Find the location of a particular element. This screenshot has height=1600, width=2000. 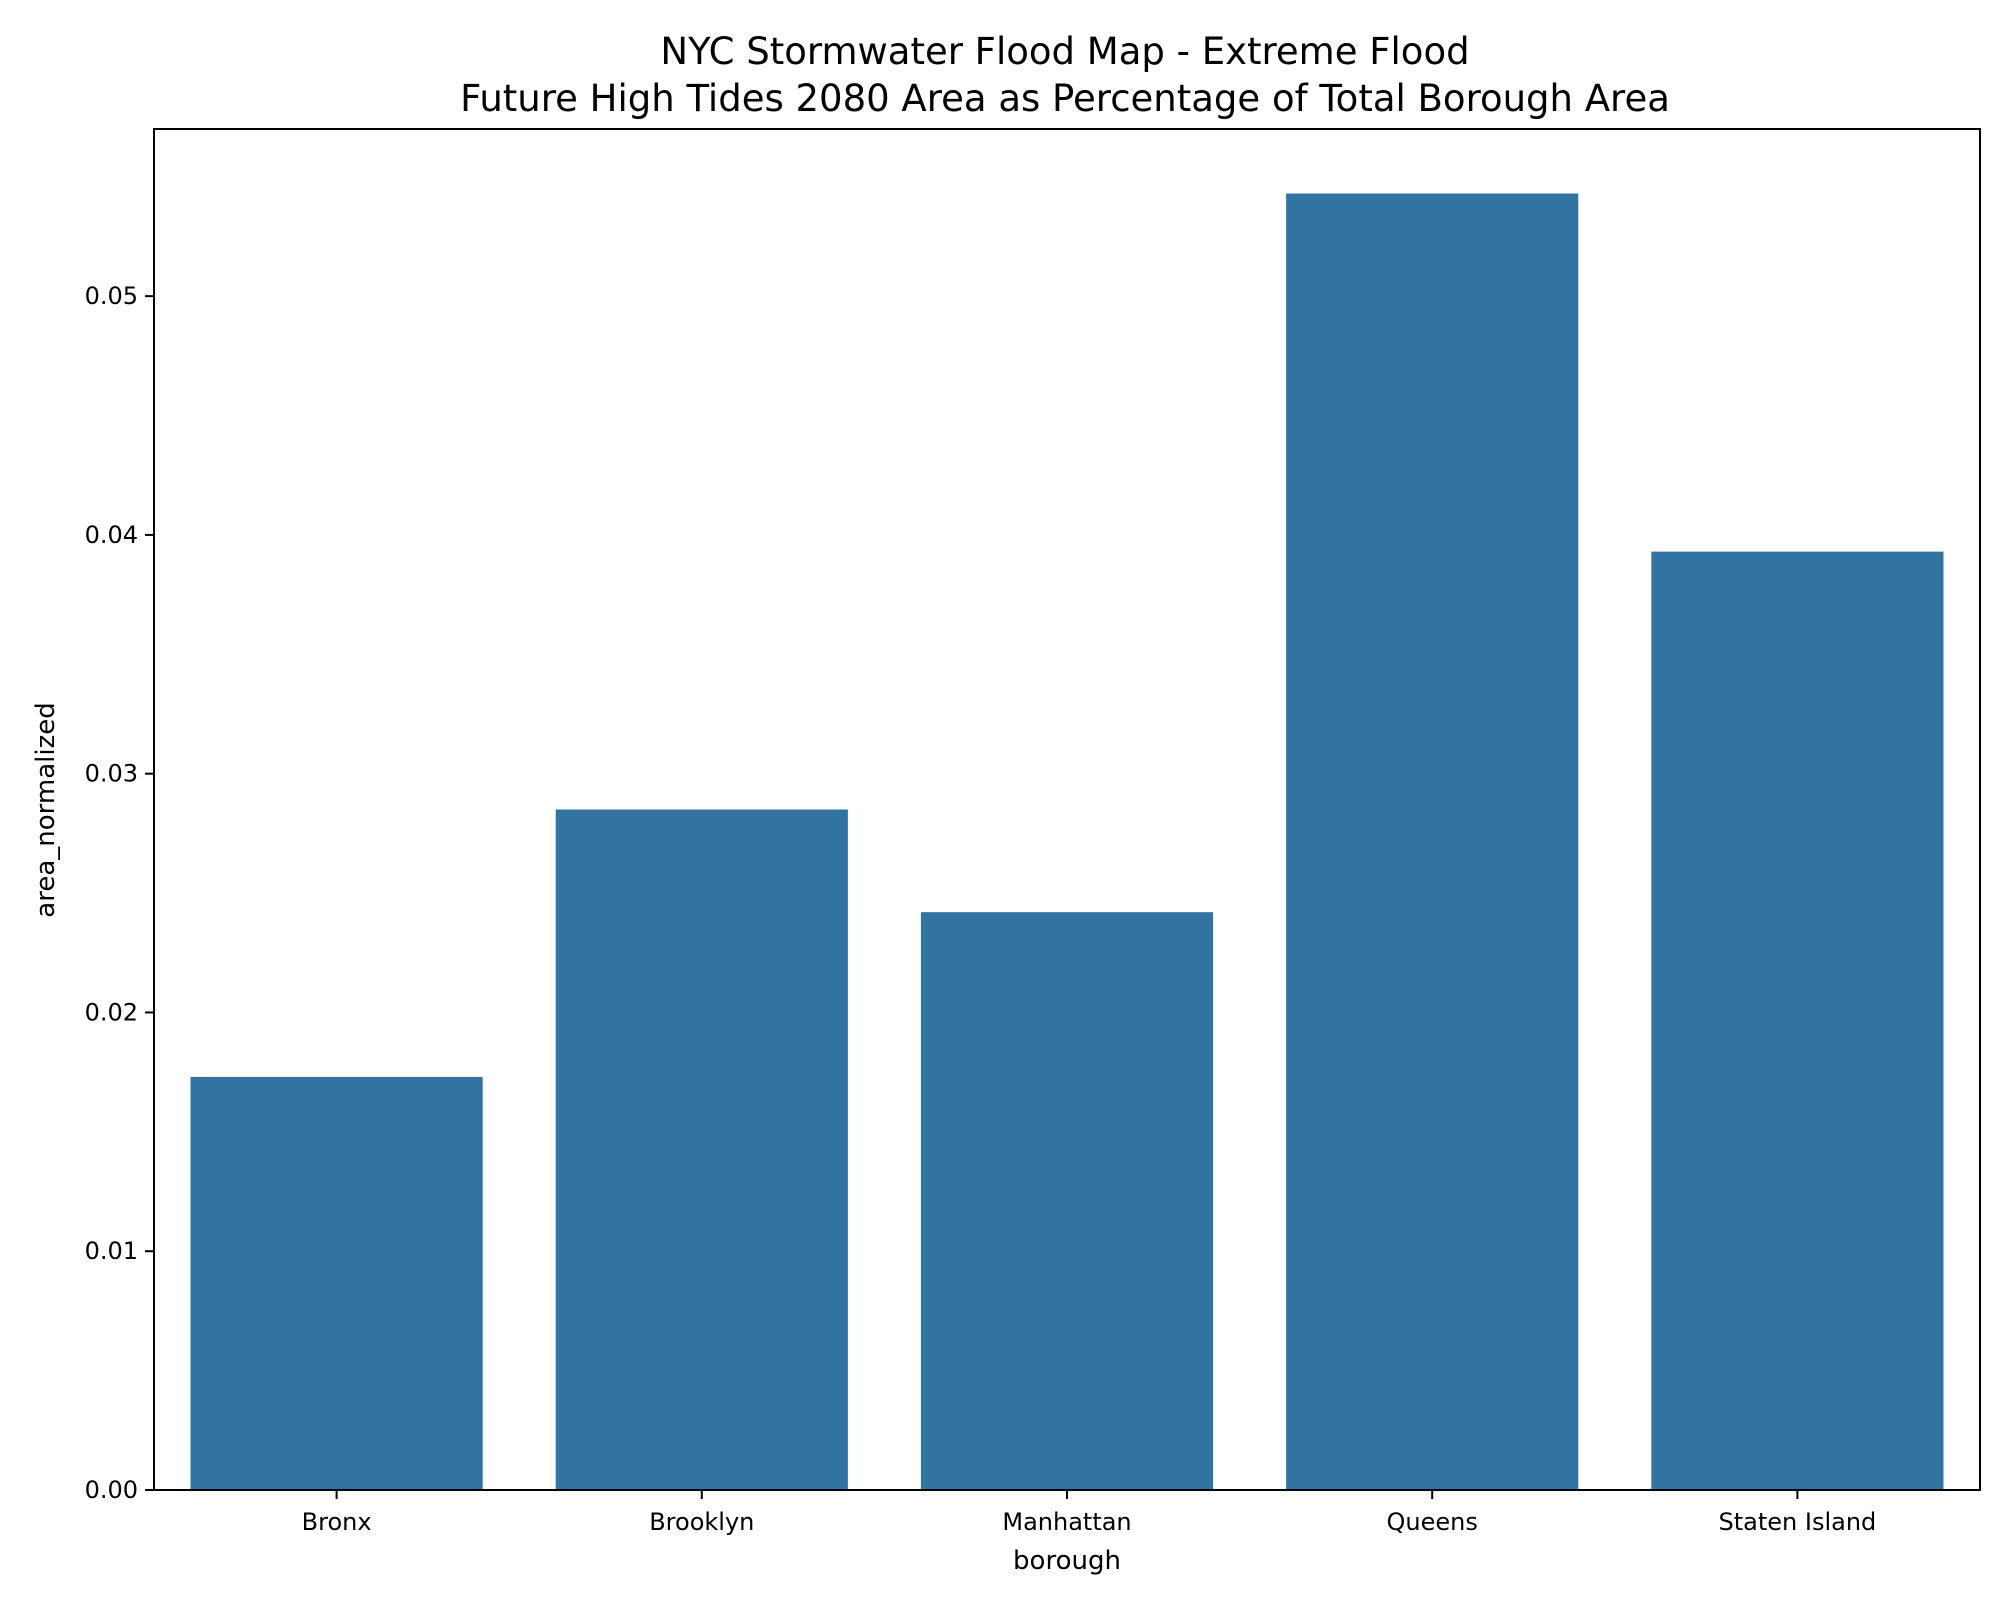

y-tick-label: 0.02 is located at coordinates (111, 1012).